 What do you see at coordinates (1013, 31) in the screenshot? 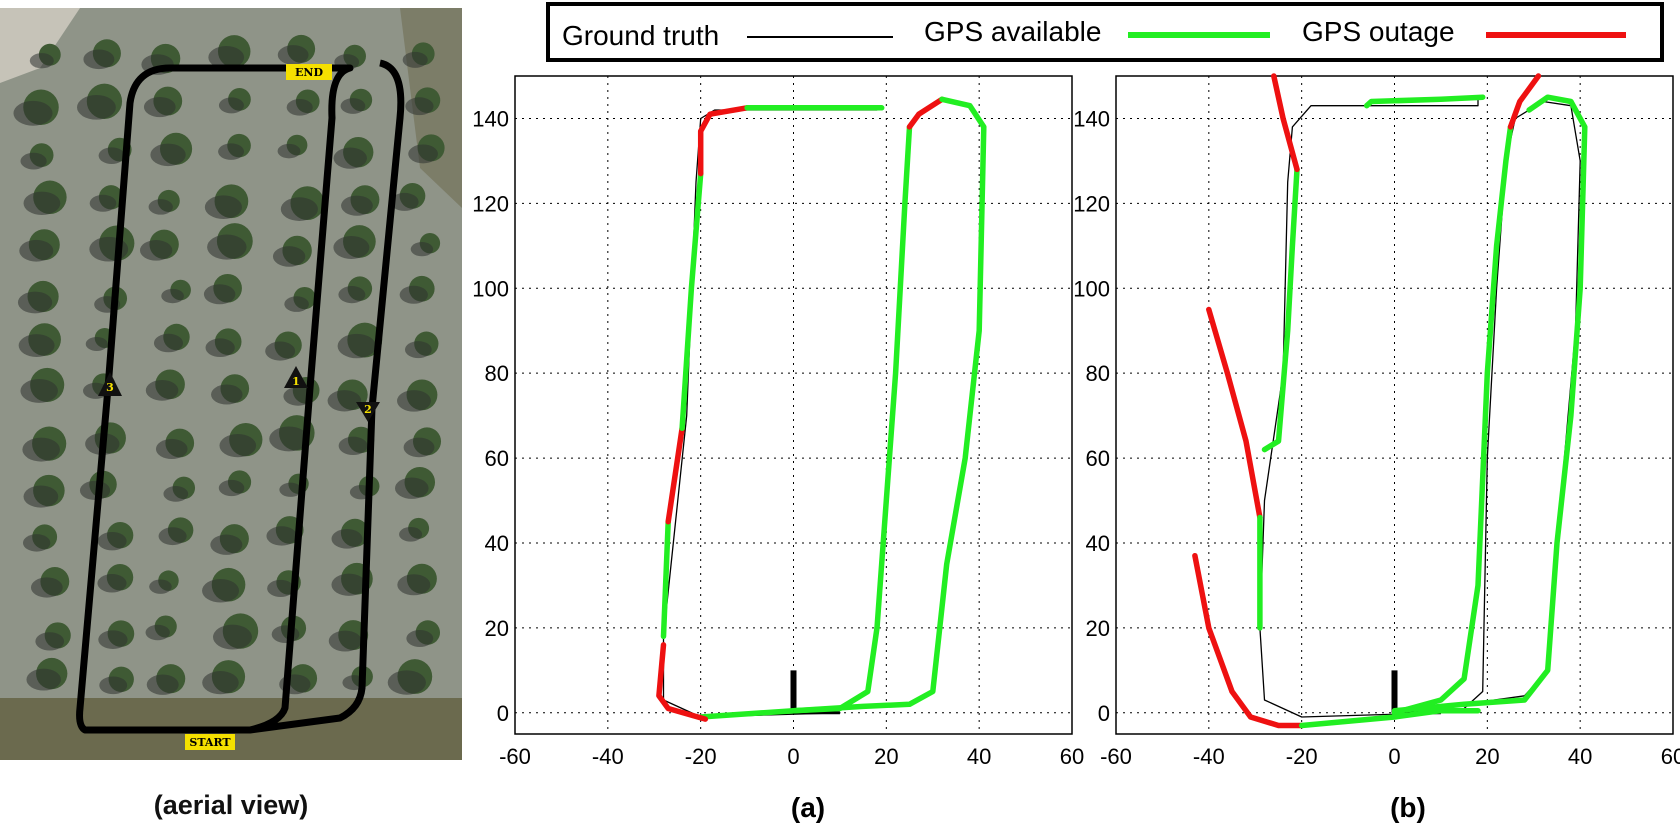
I see `legend-label-gps-available: GPS available` at bounding box center [1013, 31].